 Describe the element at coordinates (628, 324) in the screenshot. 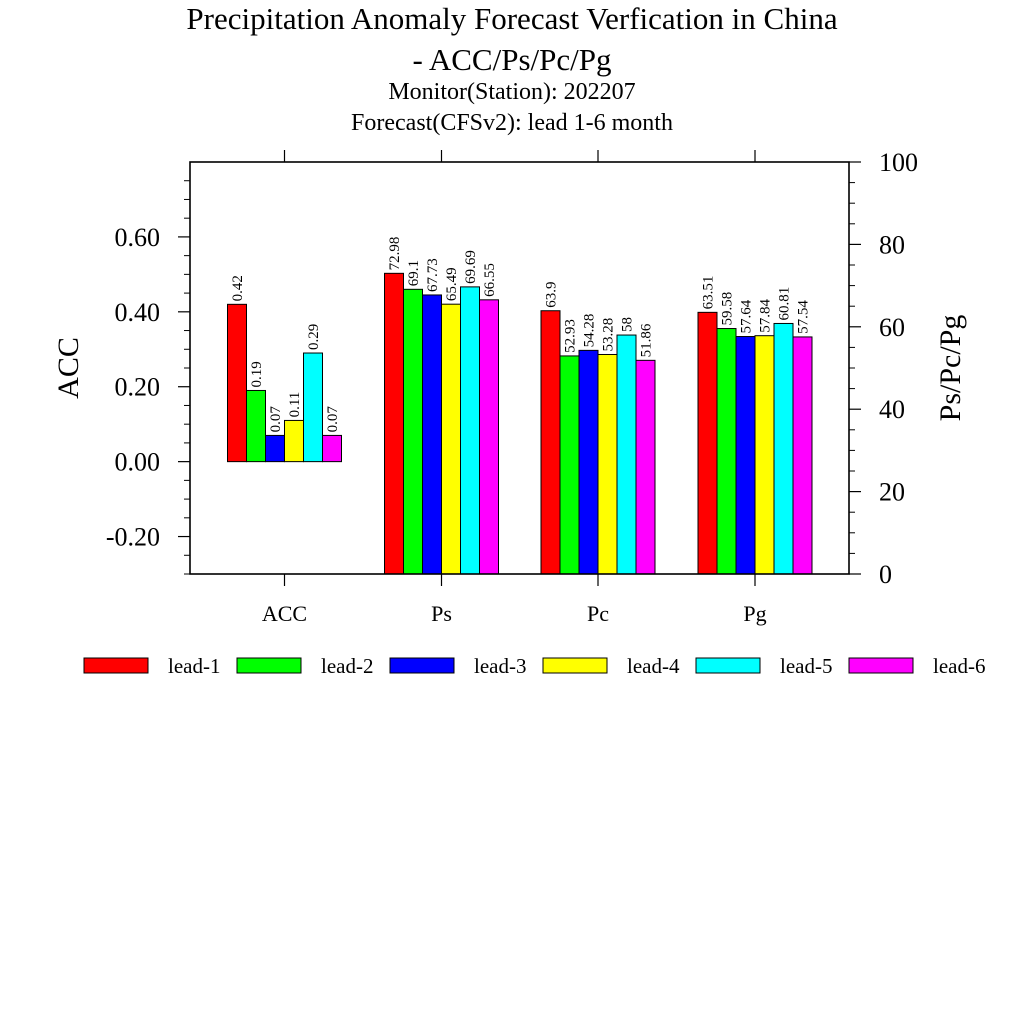

I see `bar-label-pc-lead-5: 58` at that location.